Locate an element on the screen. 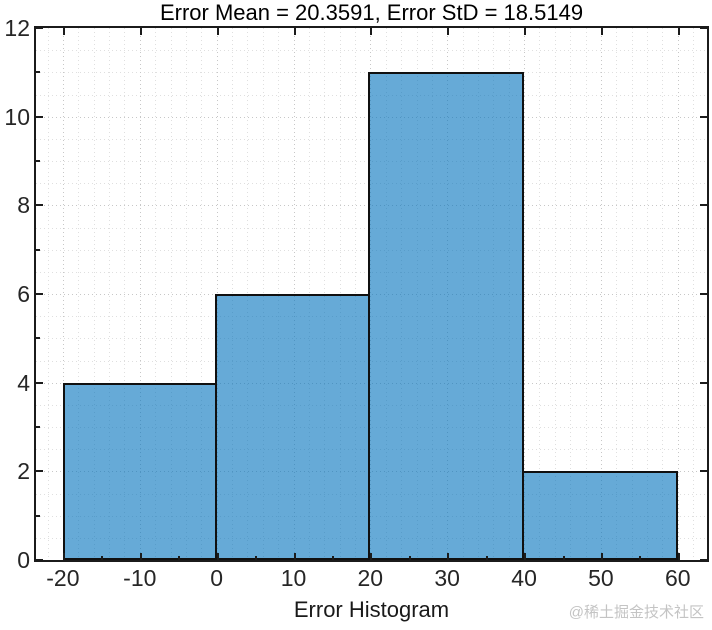 This screenshot has width=712, height=630. x-tick-label: 20 is located at coordinates (370, 578).